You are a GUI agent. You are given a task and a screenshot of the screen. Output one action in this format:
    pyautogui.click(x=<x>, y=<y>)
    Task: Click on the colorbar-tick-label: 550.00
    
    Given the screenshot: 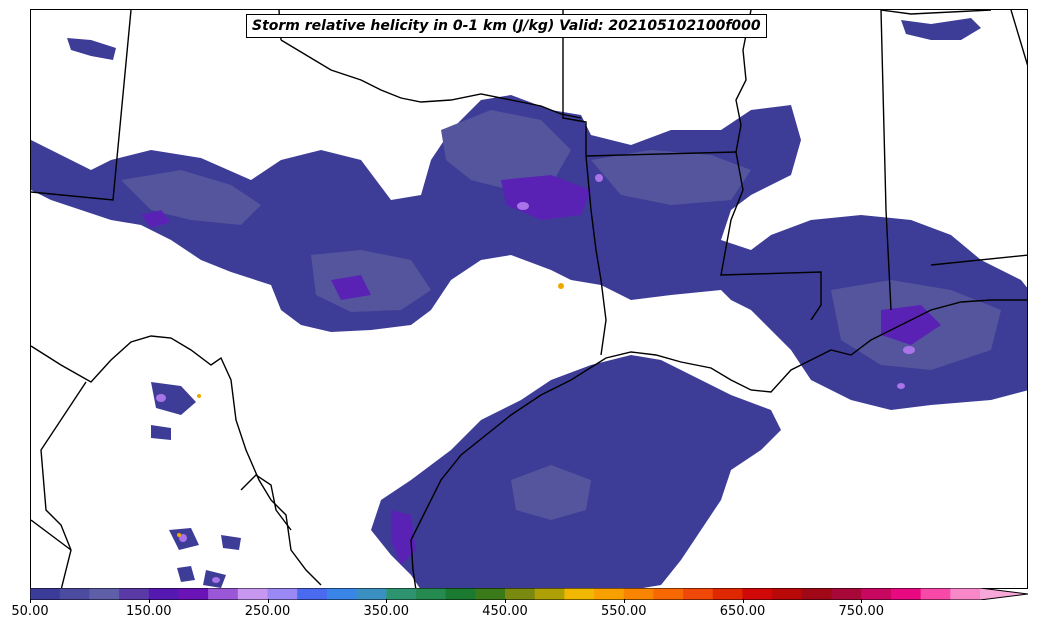 What is the action you would take?
    pyautogui.click(x=624, y=611)
    